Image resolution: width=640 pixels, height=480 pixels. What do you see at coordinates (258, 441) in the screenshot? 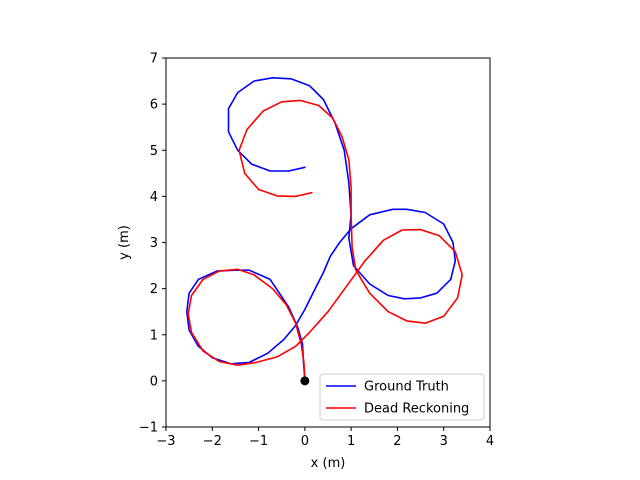
I see `x-tick-label: −1` at bounding box center [258, 441].